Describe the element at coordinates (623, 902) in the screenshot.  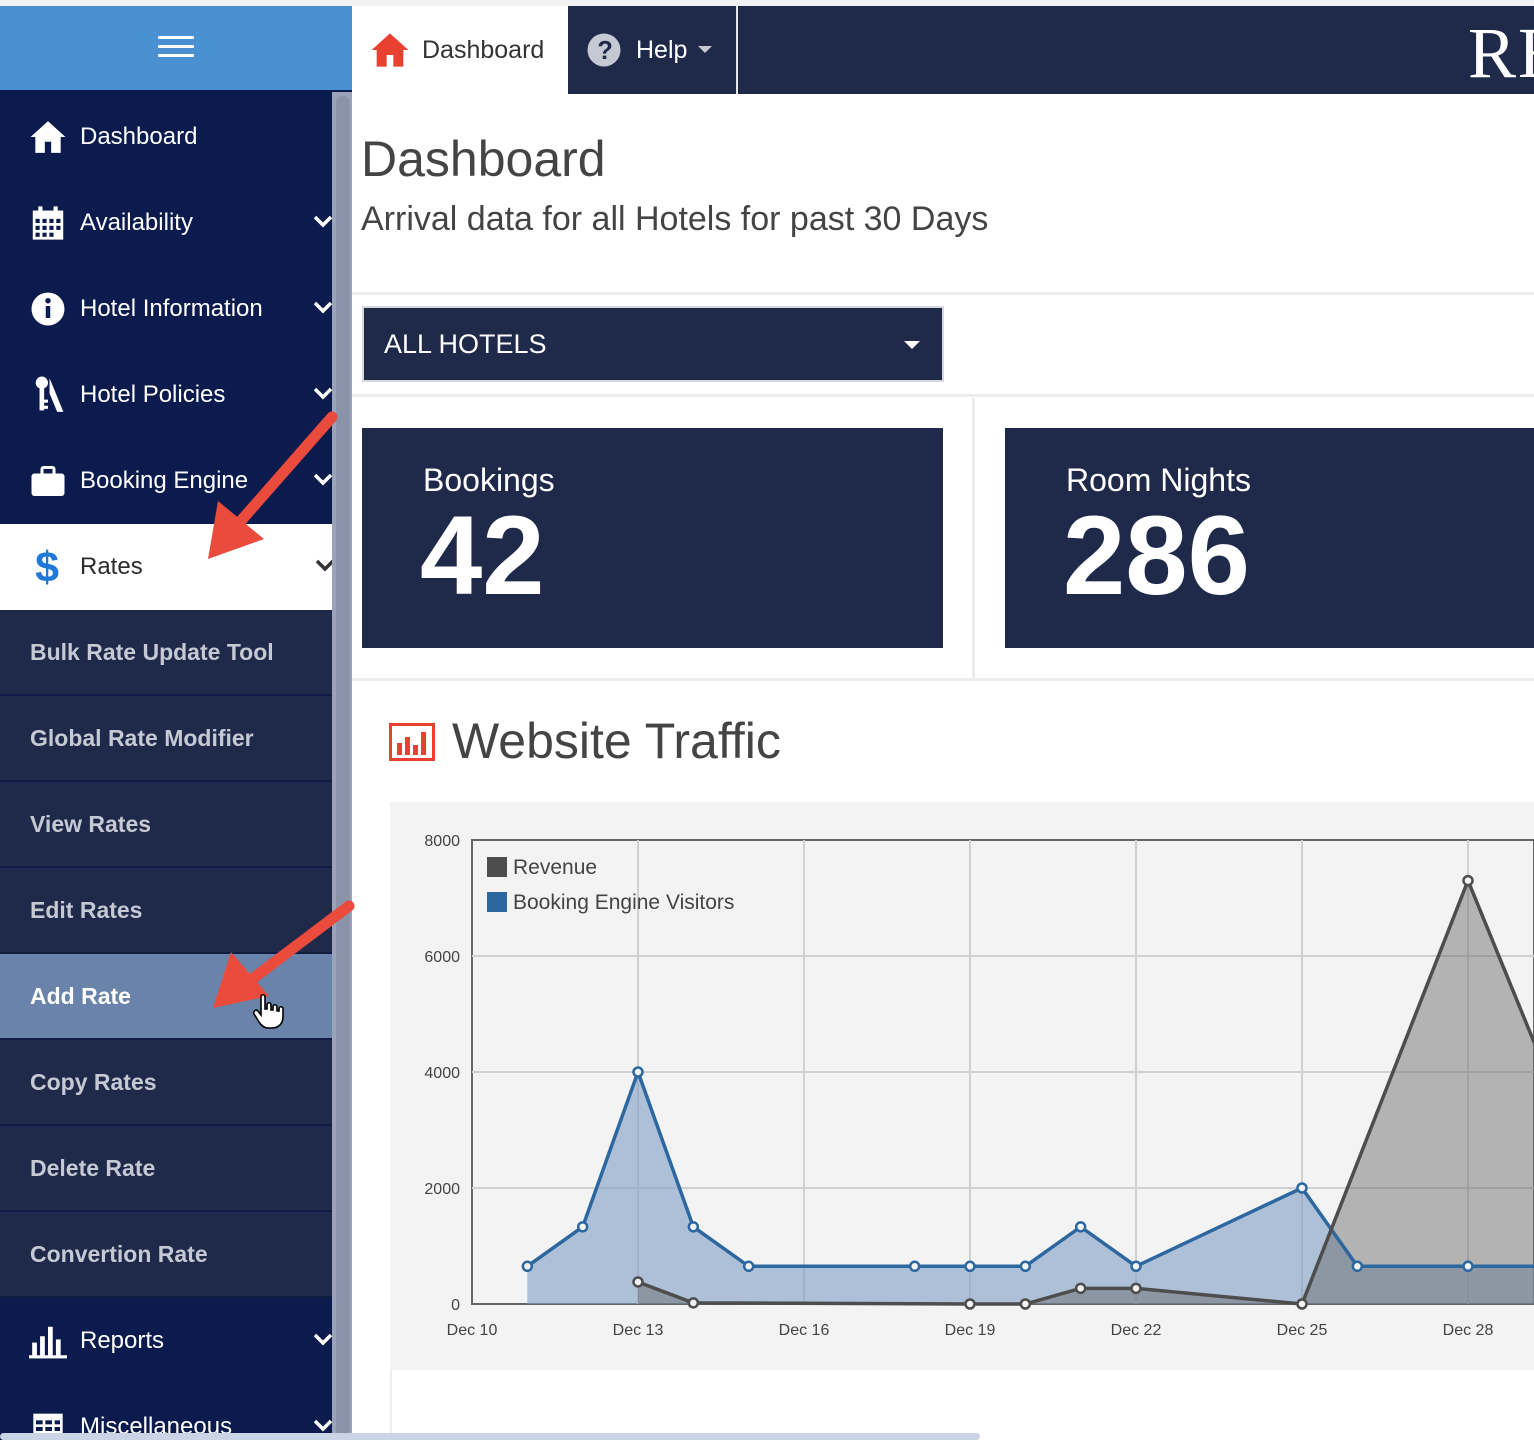
I see `legend-label-visitors: Booking Engine Visitors` at that location.